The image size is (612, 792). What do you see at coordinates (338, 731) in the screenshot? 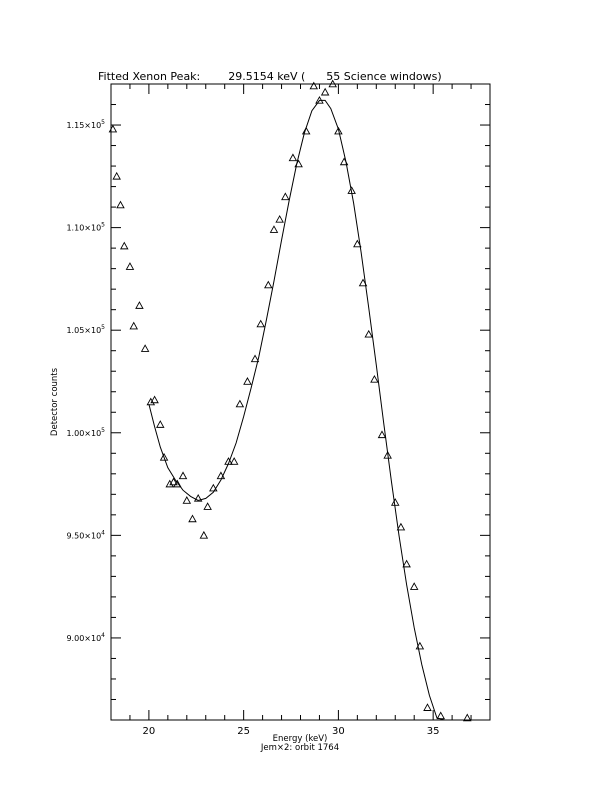
I see `x-tick-label: 30` at bounding box center [338, 731].